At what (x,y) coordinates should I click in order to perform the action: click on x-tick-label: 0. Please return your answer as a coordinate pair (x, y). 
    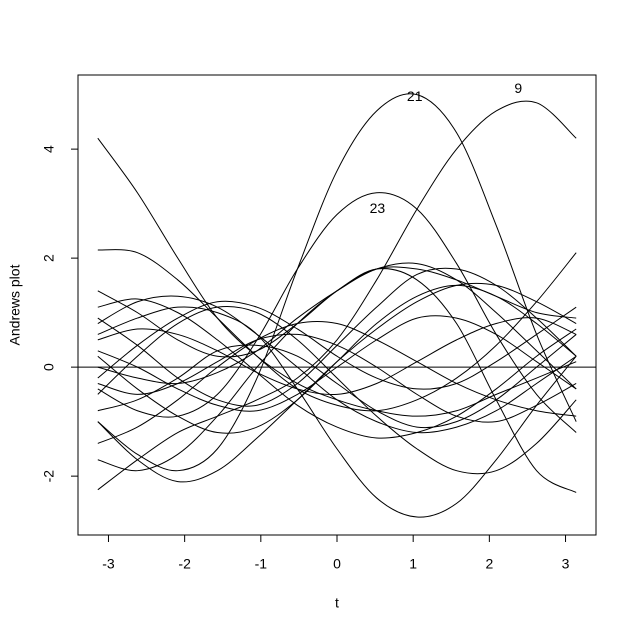
    Looking at the image, I should click on (337, 564).